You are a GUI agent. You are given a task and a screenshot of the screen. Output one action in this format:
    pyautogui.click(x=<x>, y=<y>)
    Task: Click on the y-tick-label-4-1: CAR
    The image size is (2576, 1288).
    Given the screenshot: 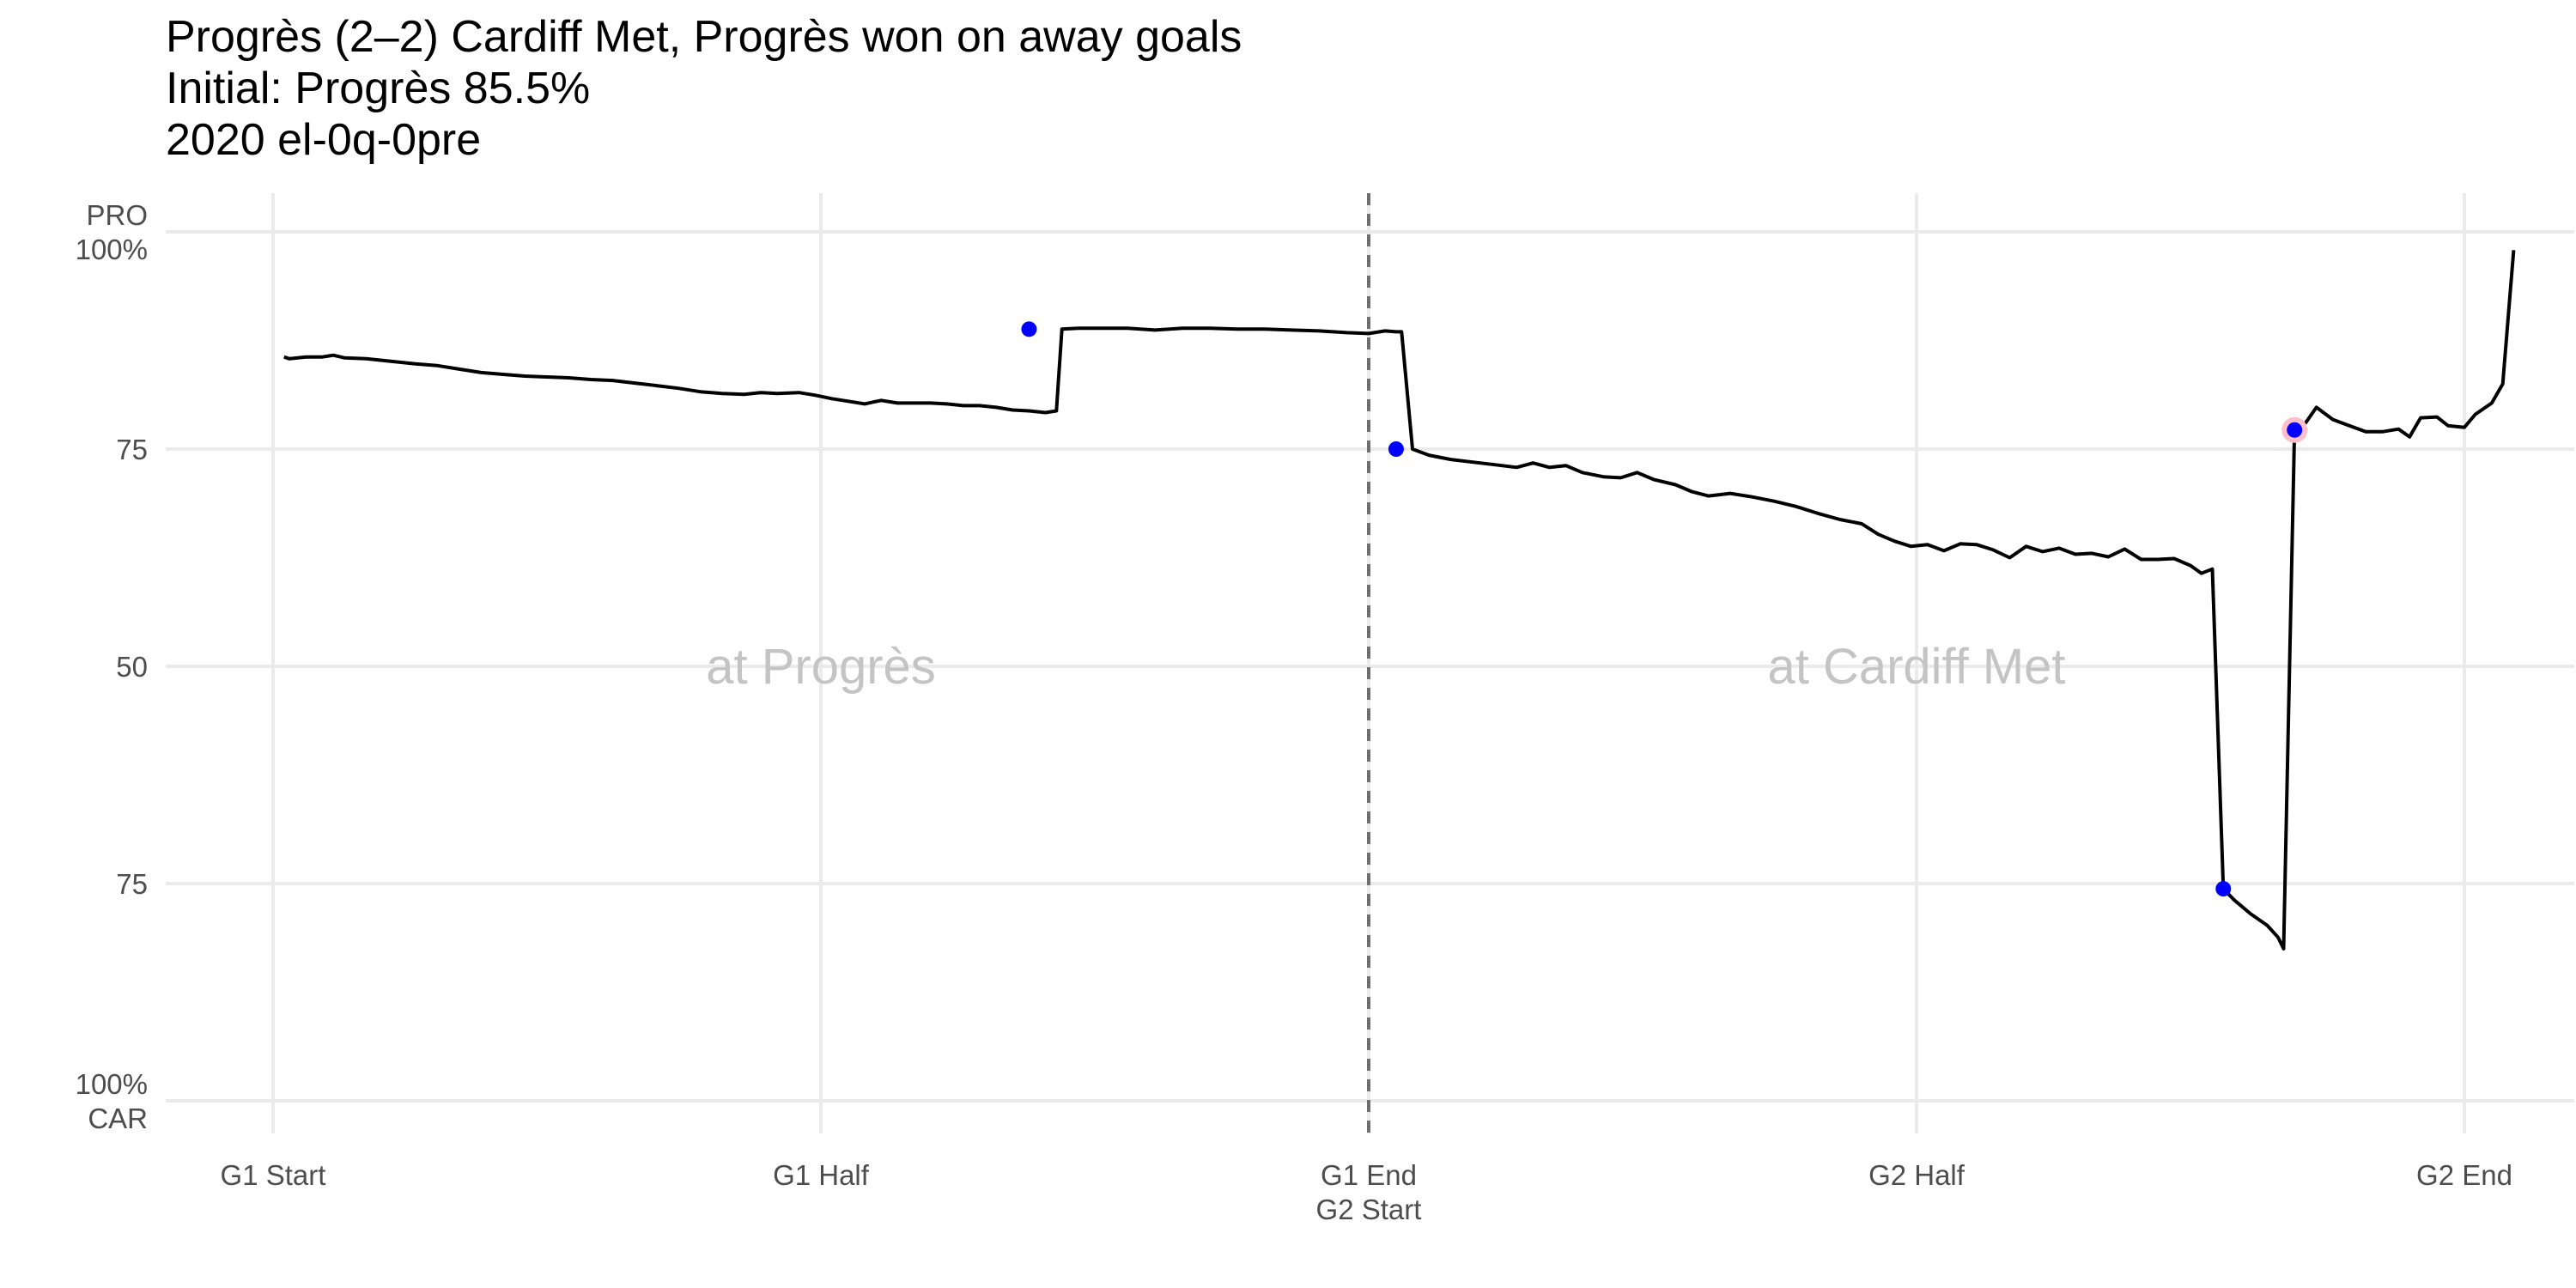 What is the action you would take?
    pyautogui.click(x=118, y=1118)
    